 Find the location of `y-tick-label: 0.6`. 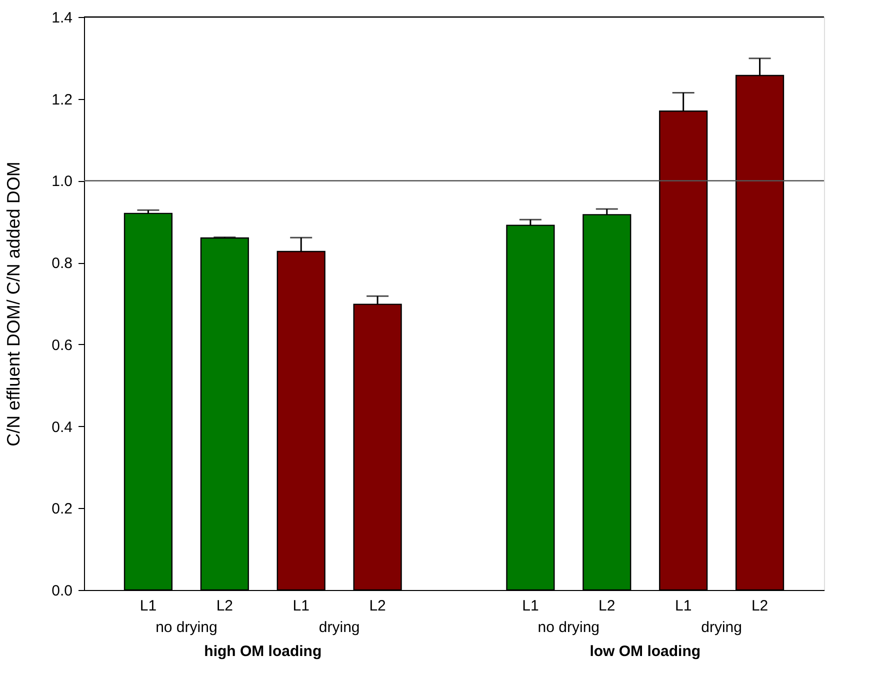

y-tick-label: 0.6 is located at coordinates (62, 345).